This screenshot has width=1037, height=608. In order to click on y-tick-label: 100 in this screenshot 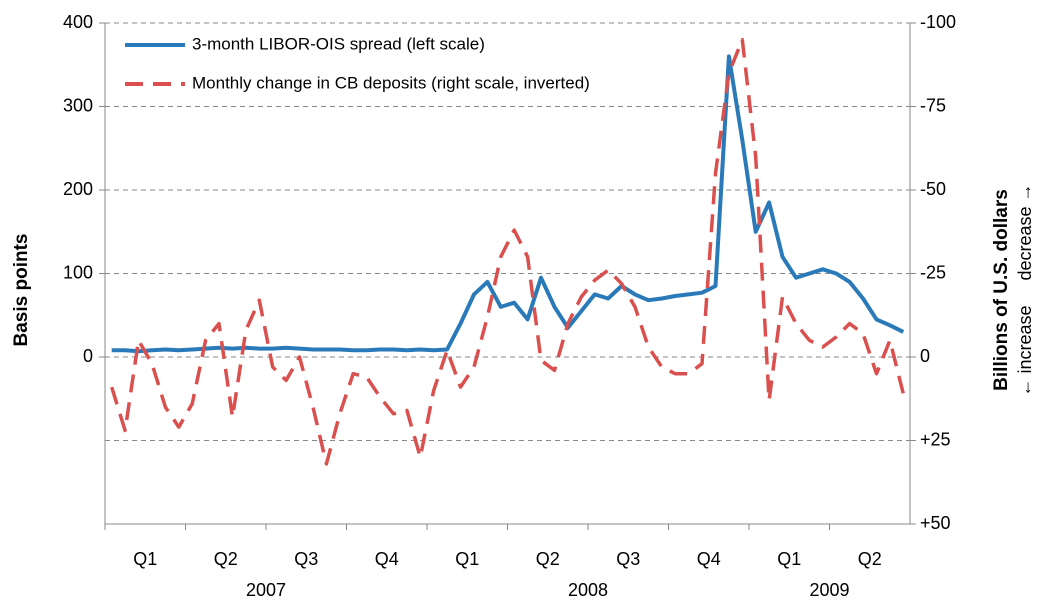, I will do `click(78, 272)`.